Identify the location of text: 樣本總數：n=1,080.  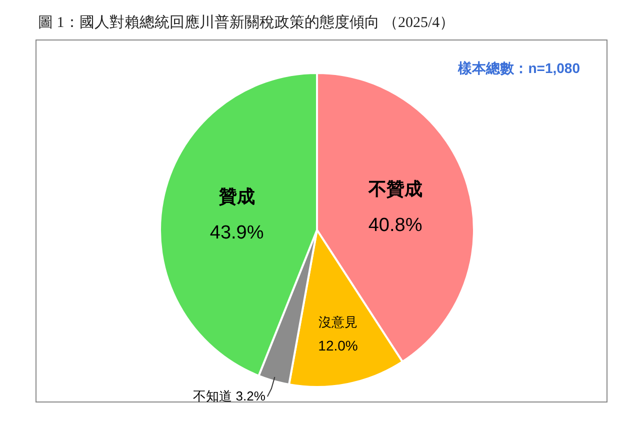
(518, 68).